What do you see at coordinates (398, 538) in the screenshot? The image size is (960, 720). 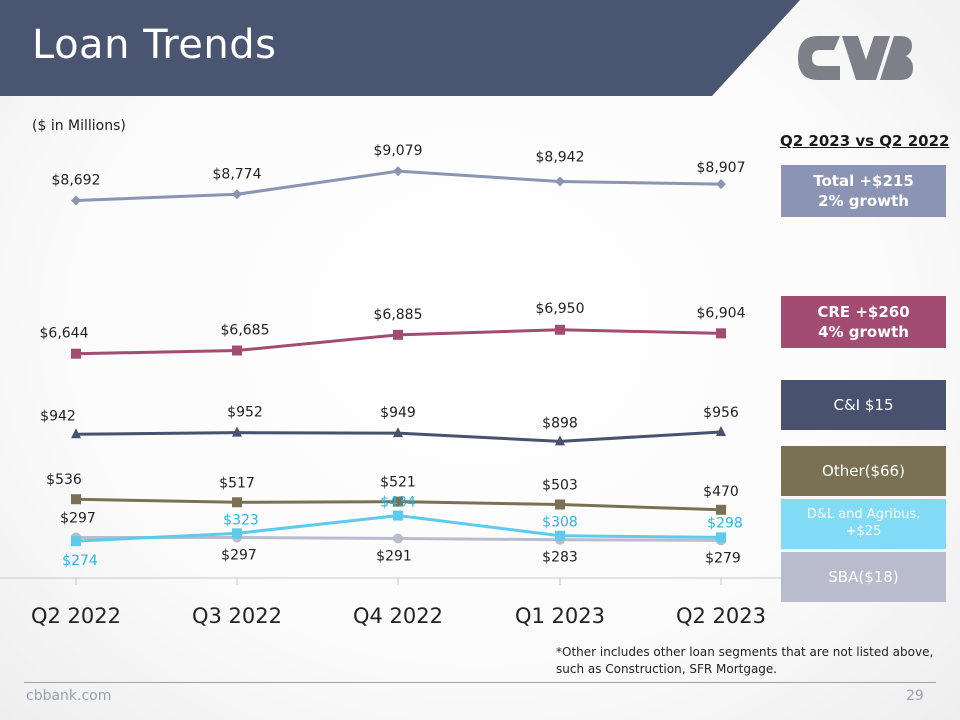 I see `data-point-sba` at bounding box center [398, 538].